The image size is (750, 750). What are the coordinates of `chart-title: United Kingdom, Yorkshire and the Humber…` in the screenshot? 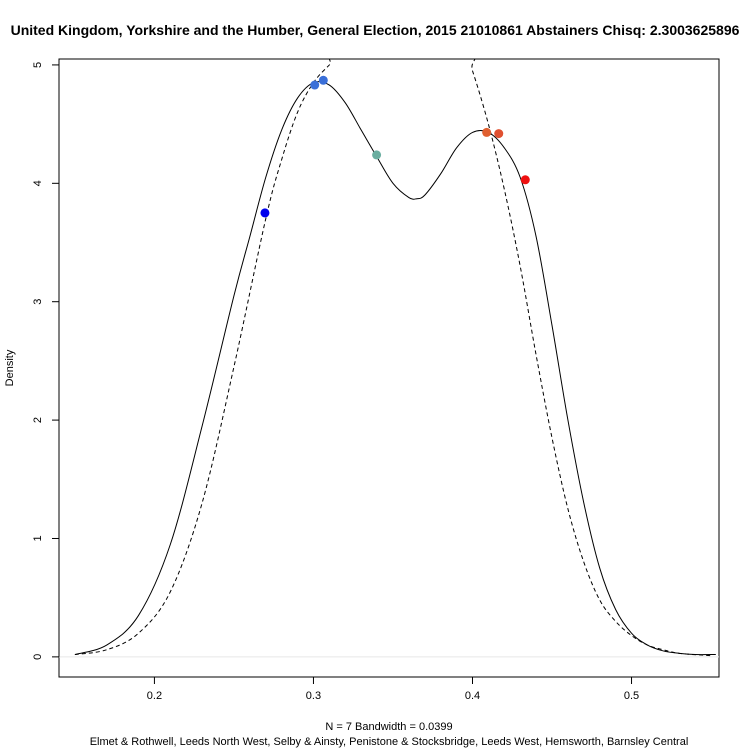 It's located at (375, 30).